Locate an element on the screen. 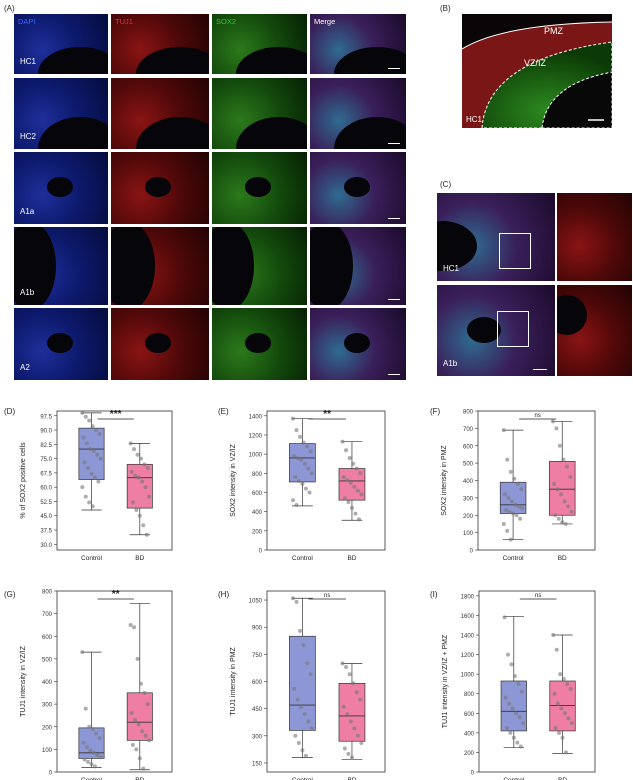 Image resolution: width=633 pixels, height=780 pixels. panel-b-tile-label: HC1 is located at coordinates (474, 119).